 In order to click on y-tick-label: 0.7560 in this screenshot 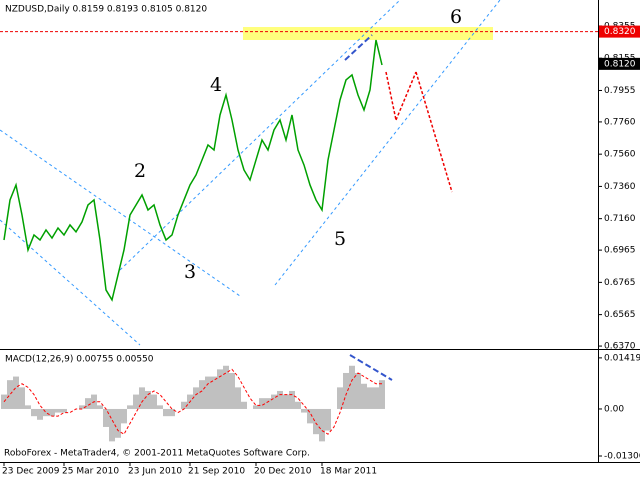, I will do `click(620, 155)`.